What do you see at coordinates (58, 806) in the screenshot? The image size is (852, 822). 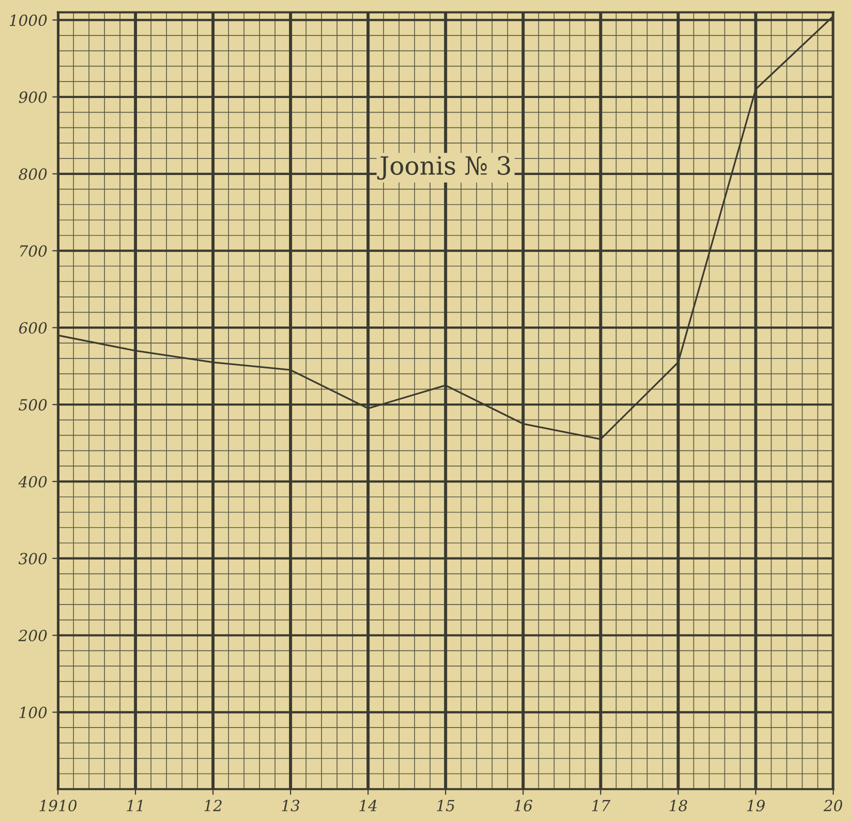 I see `x-tick-label: 1910` at bounding box center [58, 806].